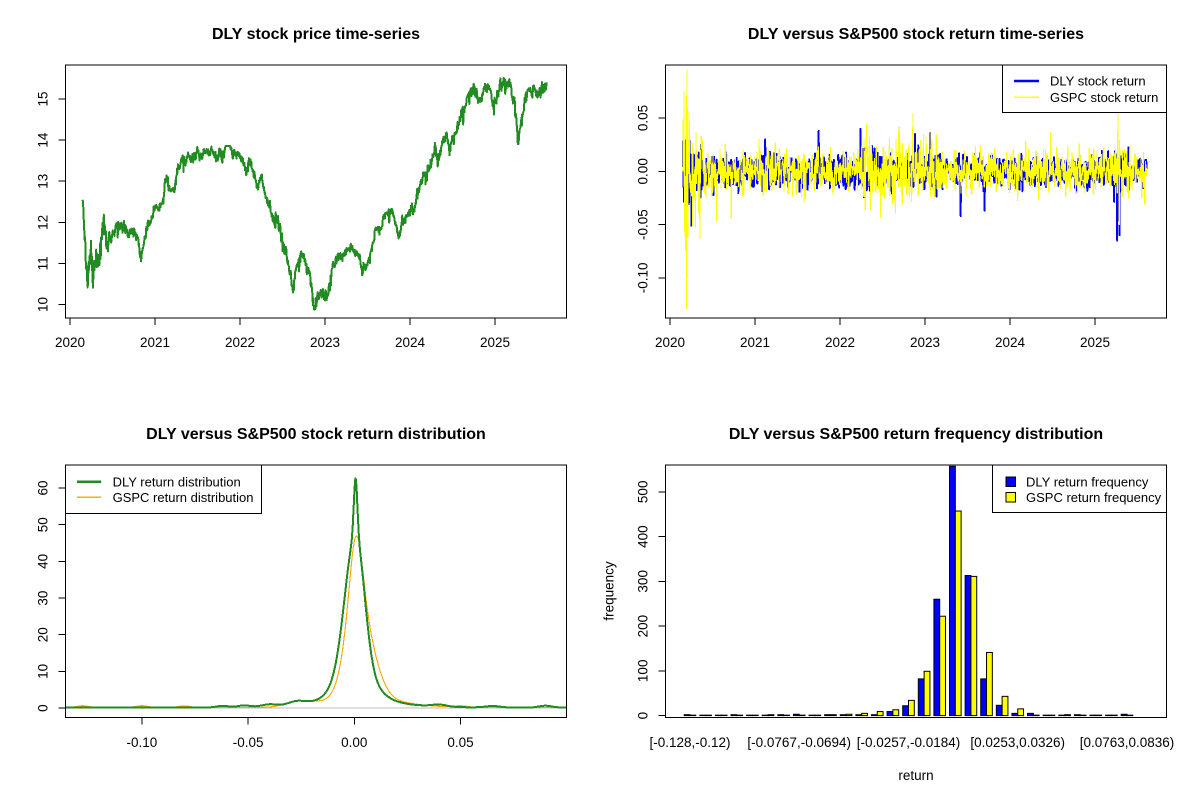  Describe the element at coordinates (909, 742) in the screenshot. I see `svg-text: [-0.0257,-0.0184)` at that location.